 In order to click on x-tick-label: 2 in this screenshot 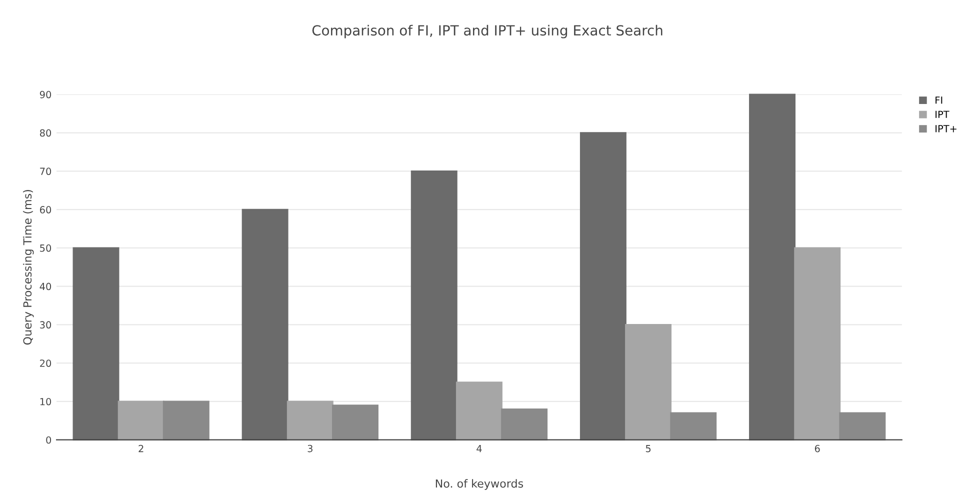, I will do `click(141, 448)`.